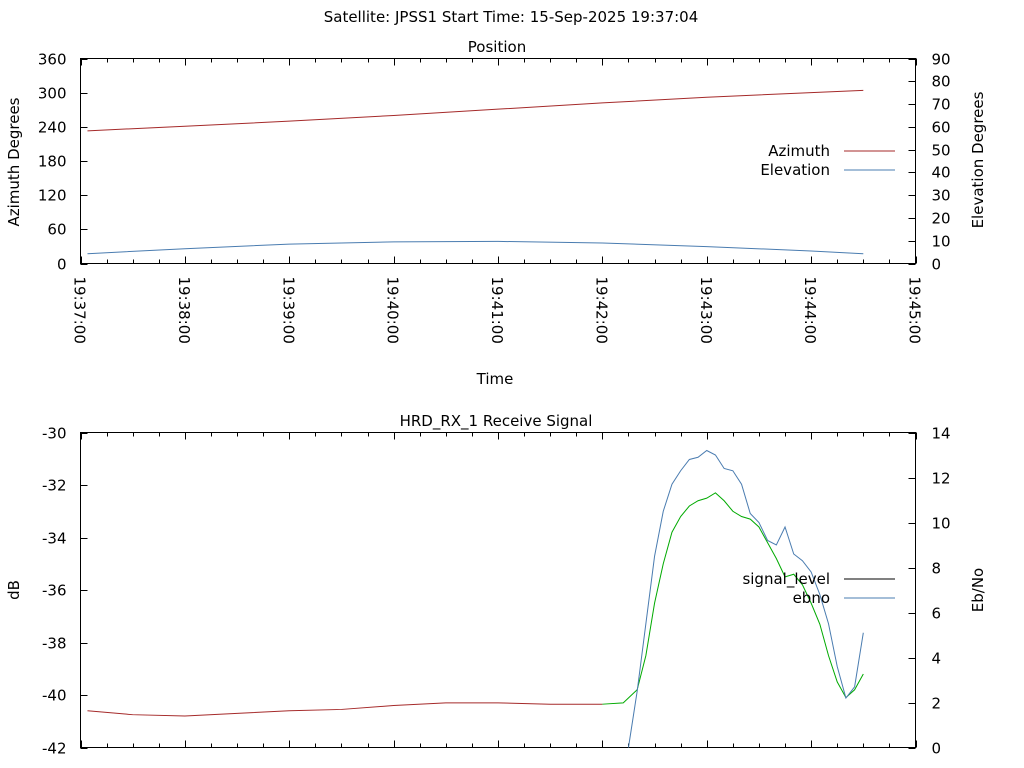  What do you see at coordinates (52, 94) in the screenshot?
I see `y-tick-label: 300` at bounding box center [52, 94].